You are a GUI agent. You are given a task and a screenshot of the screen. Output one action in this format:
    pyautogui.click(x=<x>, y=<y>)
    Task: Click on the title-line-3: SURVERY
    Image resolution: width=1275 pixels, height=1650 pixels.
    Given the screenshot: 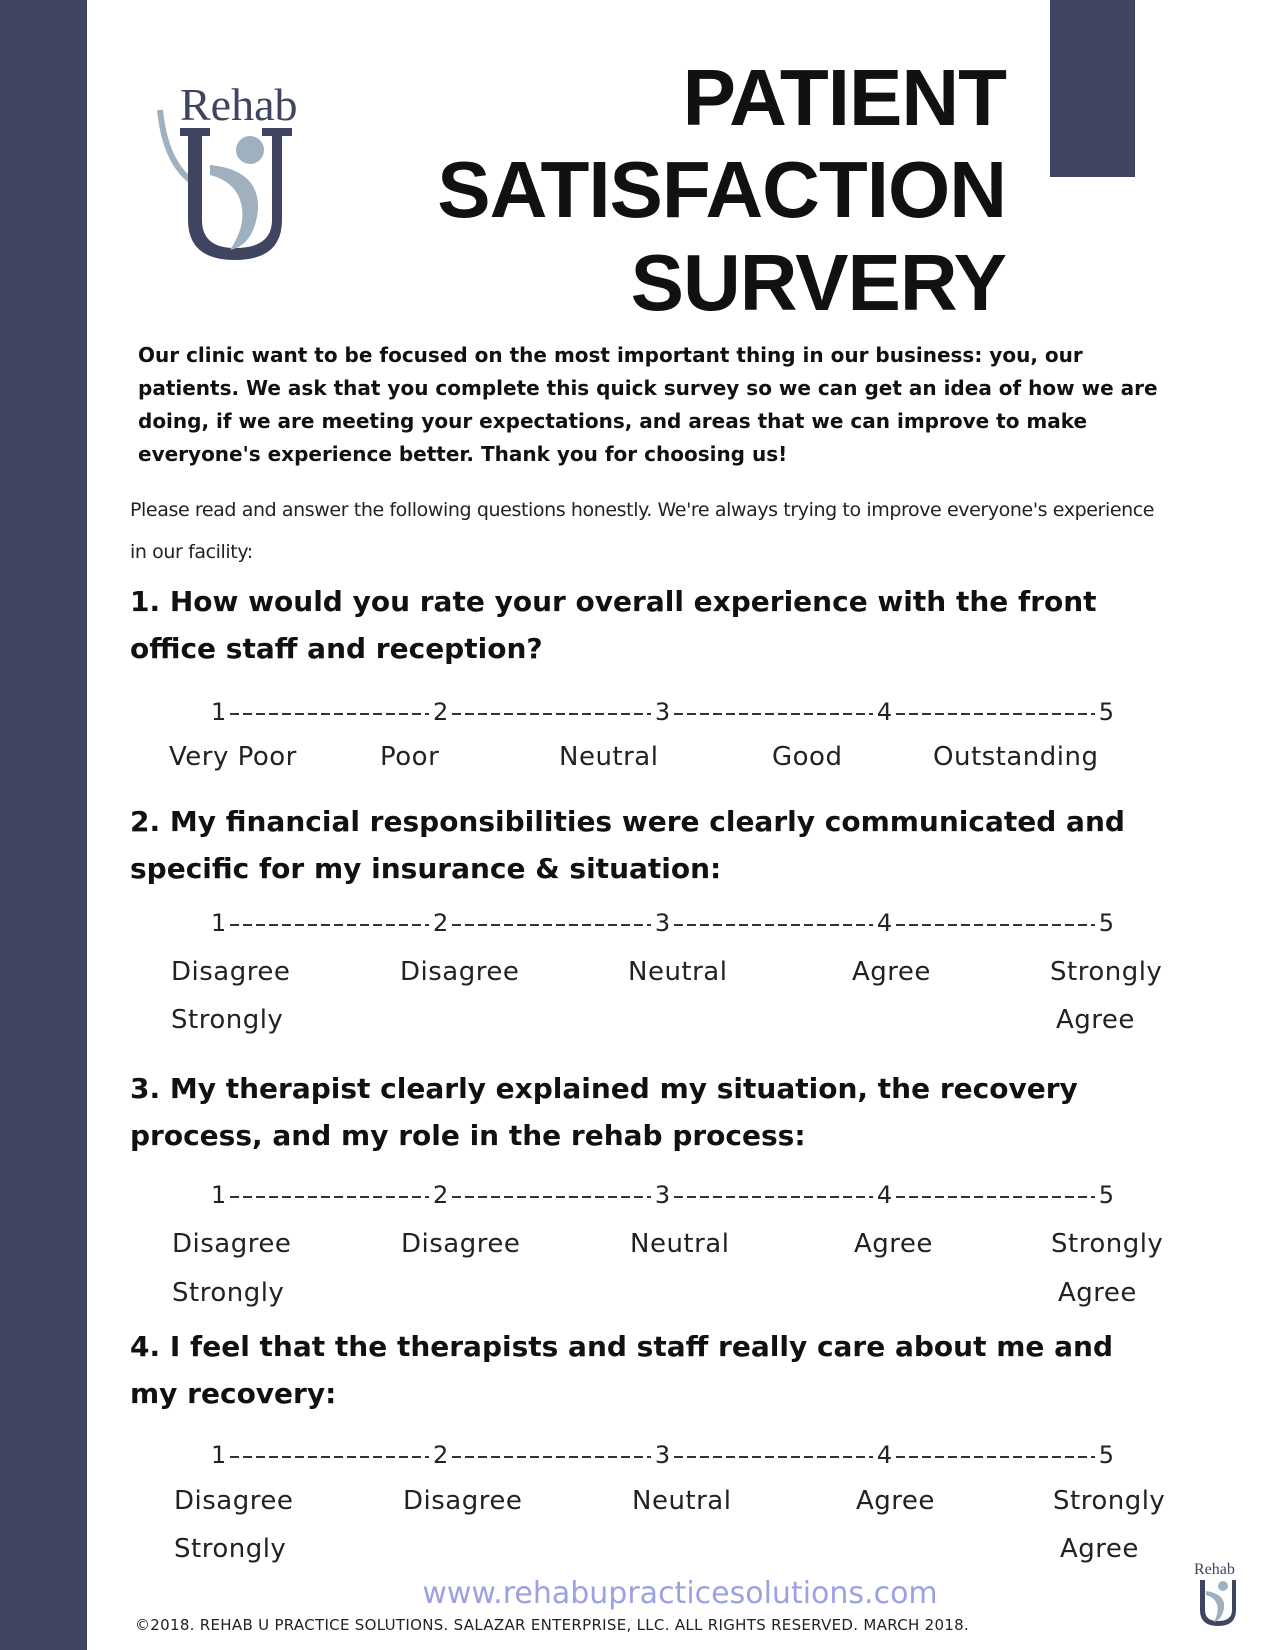 What is the action you would take?
    pyautogui.click(x=818, y=282)
    